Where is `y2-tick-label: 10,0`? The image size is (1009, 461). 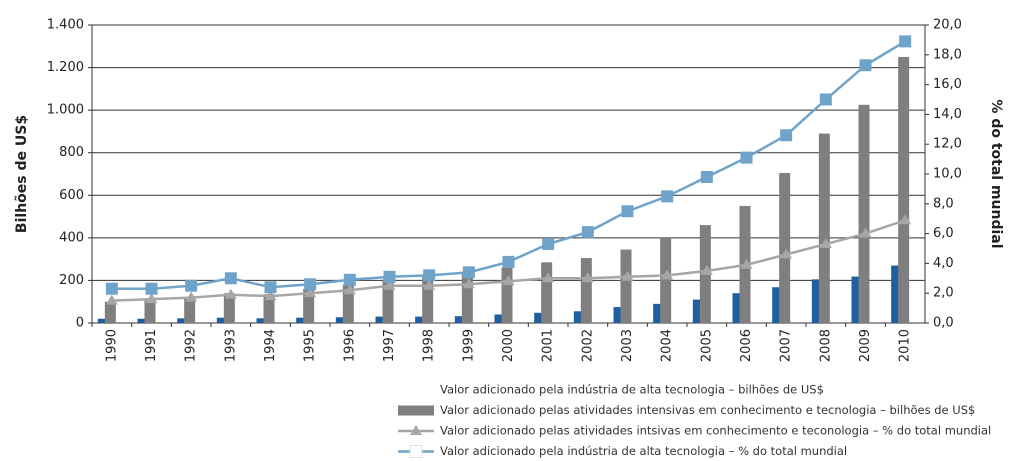
y2-tick-label: 10,0 is located at coordinates (947, 174).